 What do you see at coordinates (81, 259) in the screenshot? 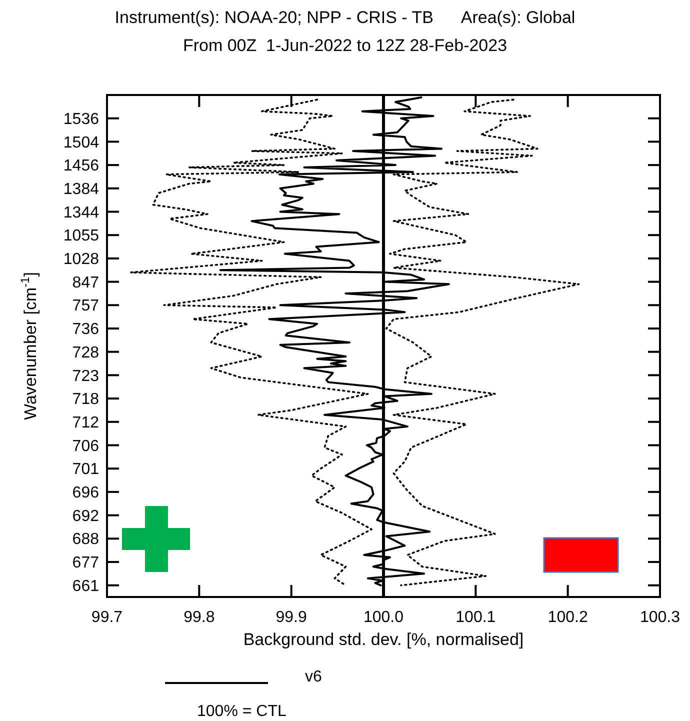
I see `y-tick-label: 1028` at bounding box center [81, 259].